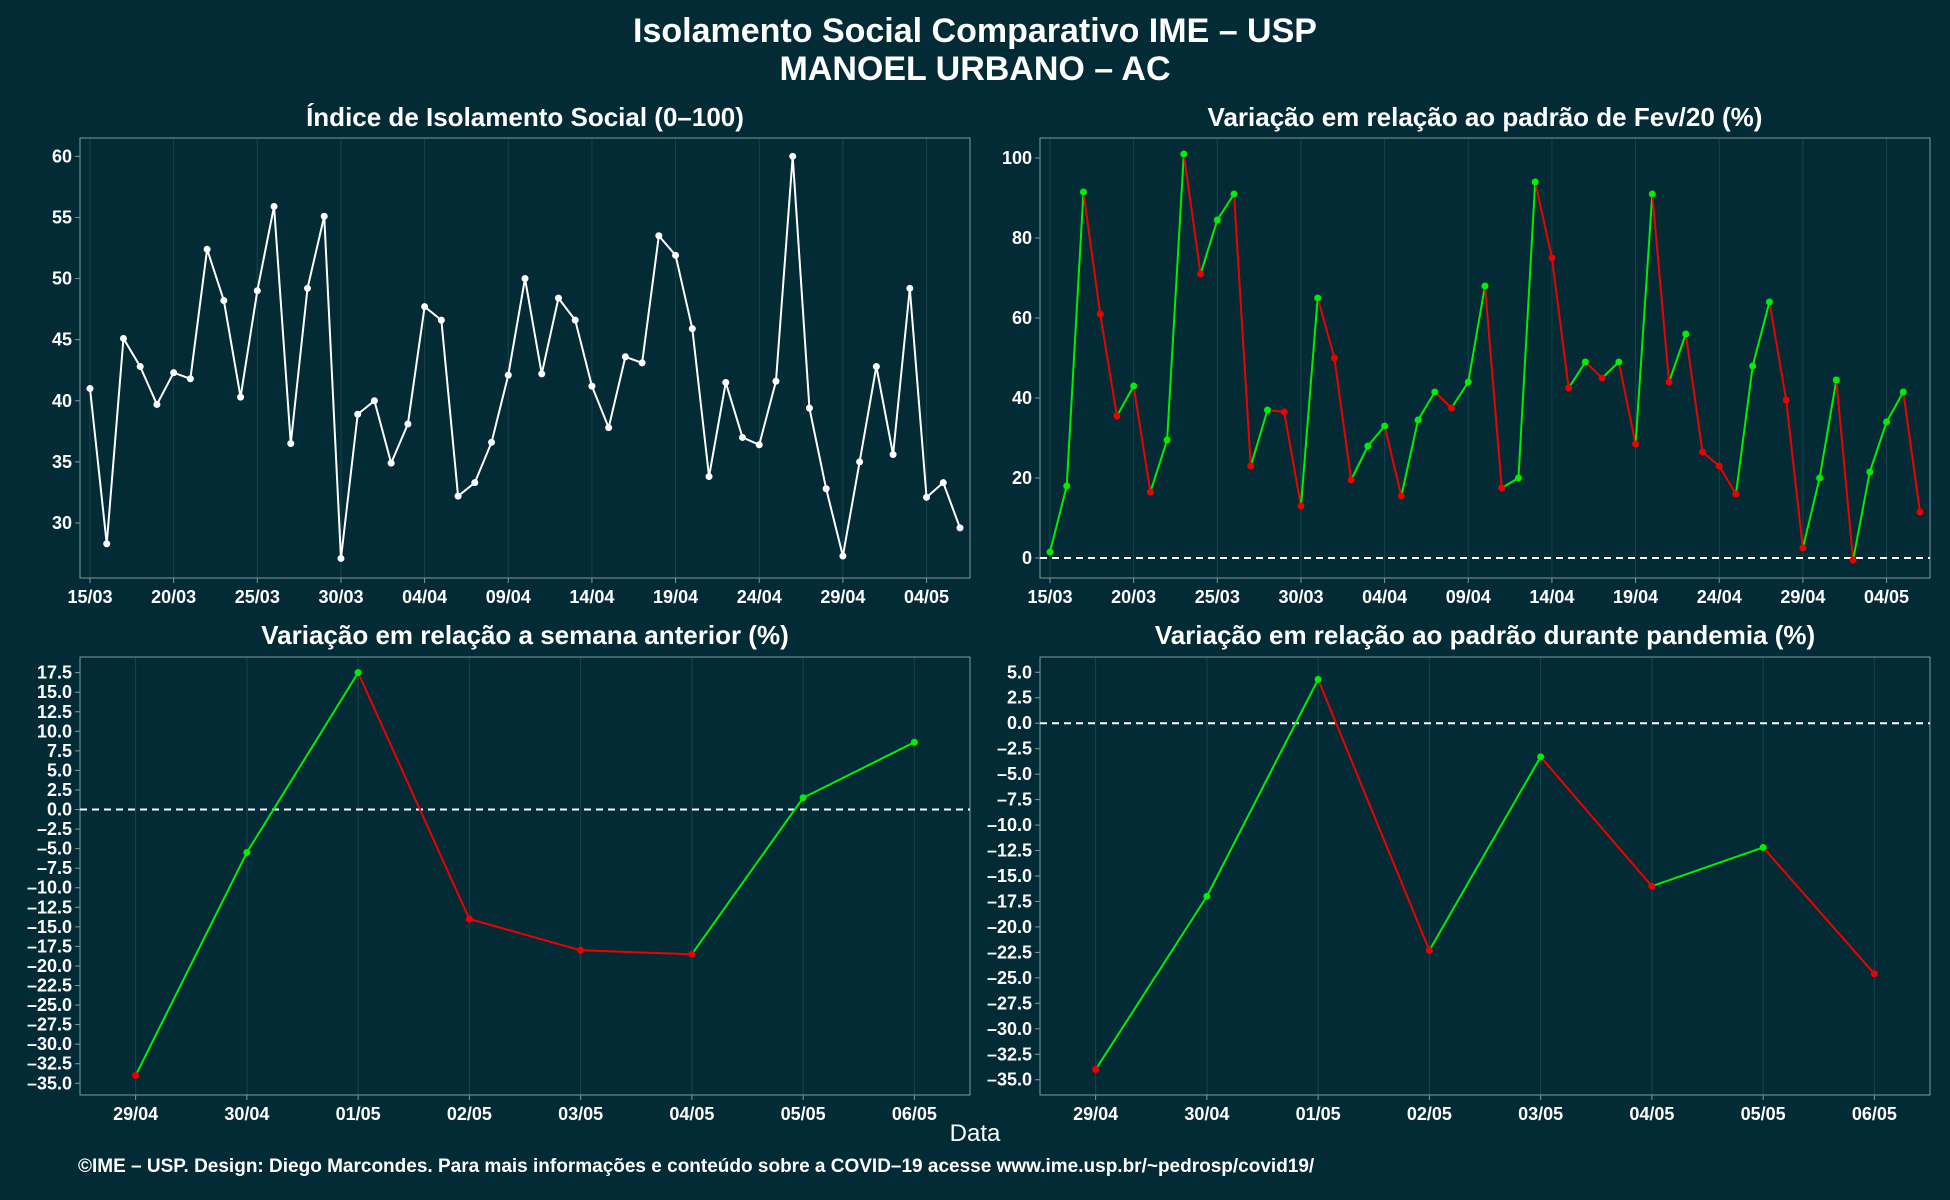 This screenshot has width=1950, height=1200. What do you see at coordinates (1017, 158) in the screenshot?
I see `y-tick-label: 100` at bounding box center [1017, 158].